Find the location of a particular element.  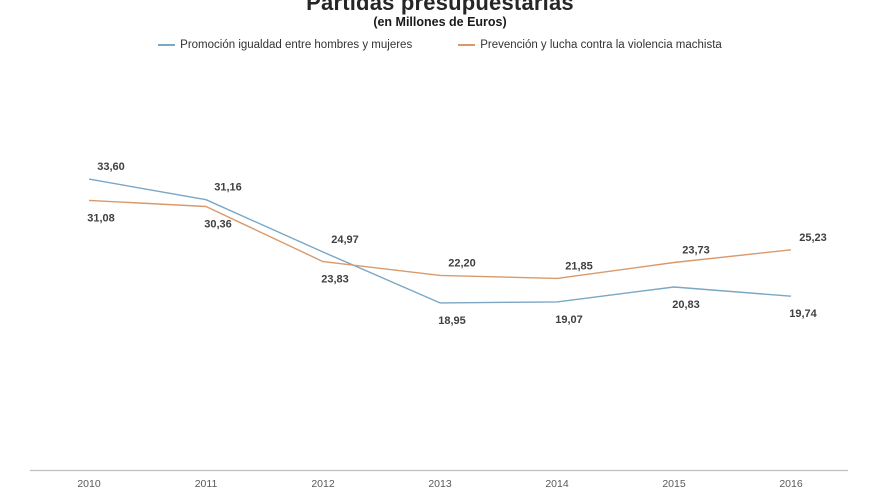

data-label: 25,23 is located at coordinates (813, 238).